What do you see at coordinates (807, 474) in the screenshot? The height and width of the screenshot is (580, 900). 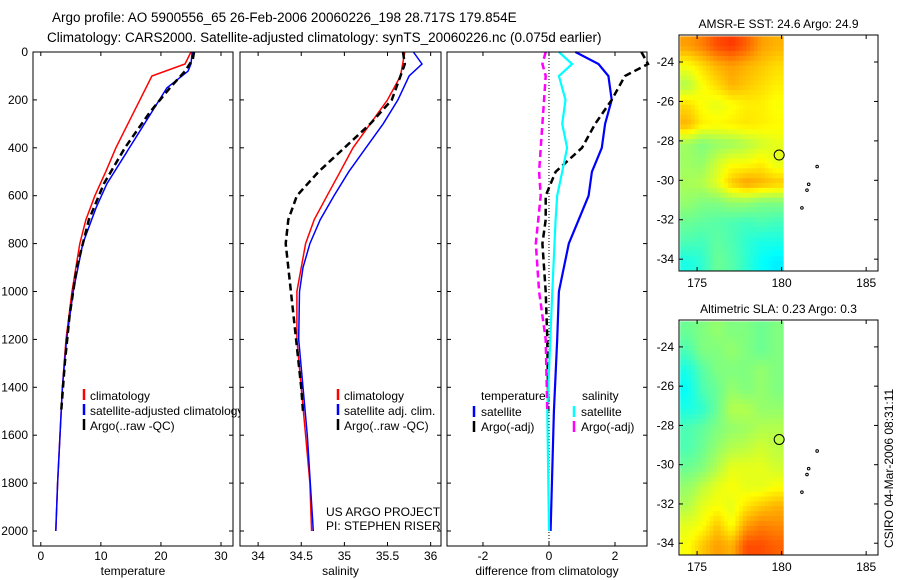 I see `island-outline` at bounding box center [807, 474].